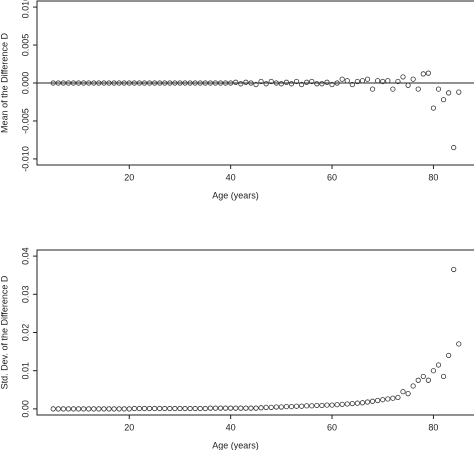 This screenshot has width=474, height=450. What do you see at coordinates (129, 177) in the screenshot?
I see `x-tick-label: 20` at bounding box center [129, 177].